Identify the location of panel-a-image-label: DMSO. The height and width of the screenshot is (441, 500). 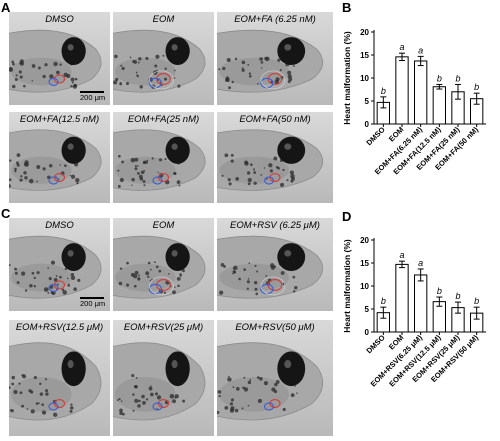
(59, 19).